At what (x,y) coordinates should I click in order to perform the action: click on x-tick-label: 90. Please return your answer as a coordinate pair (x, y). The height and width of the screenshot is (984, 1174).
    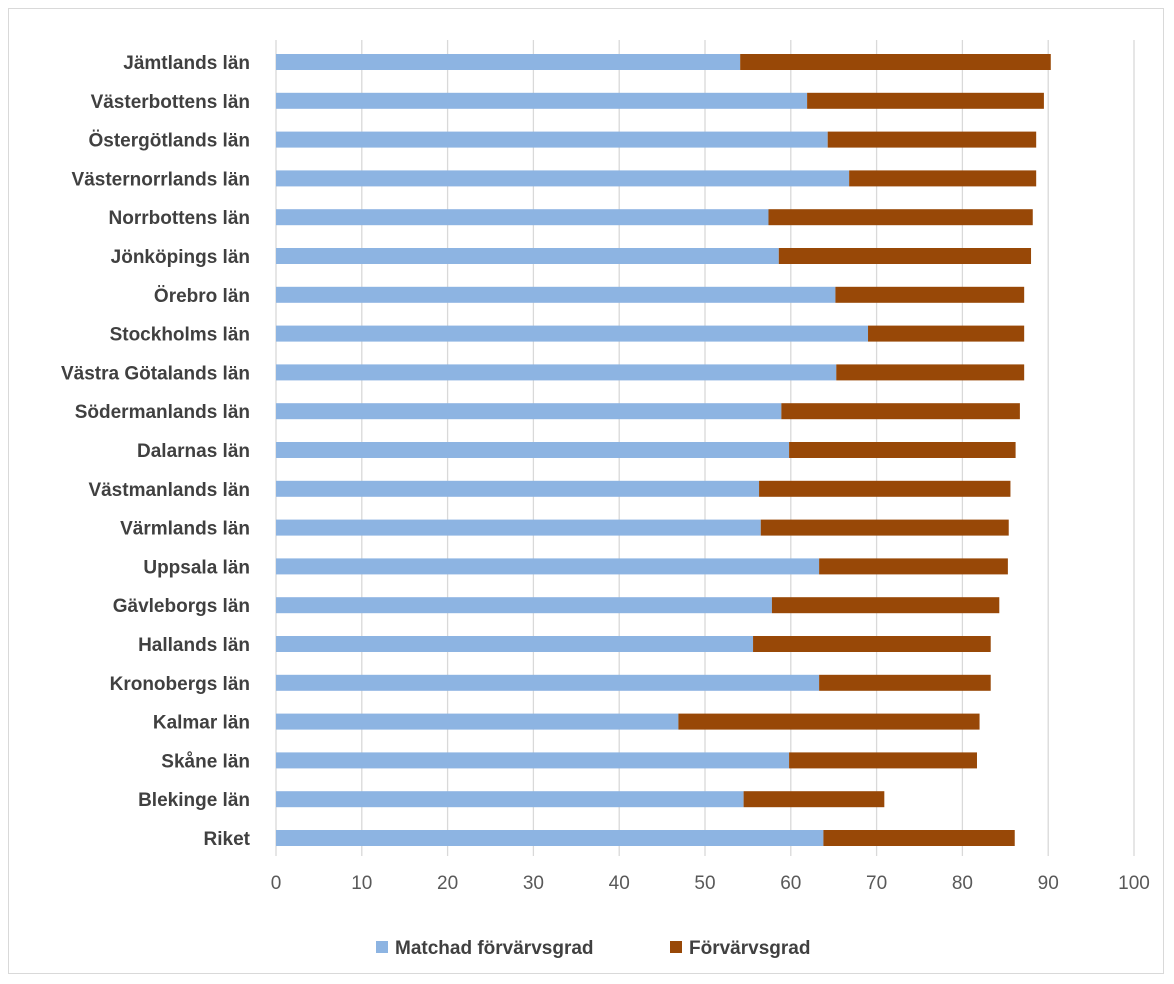
    Looking at the image, I should click on (1048, 883).